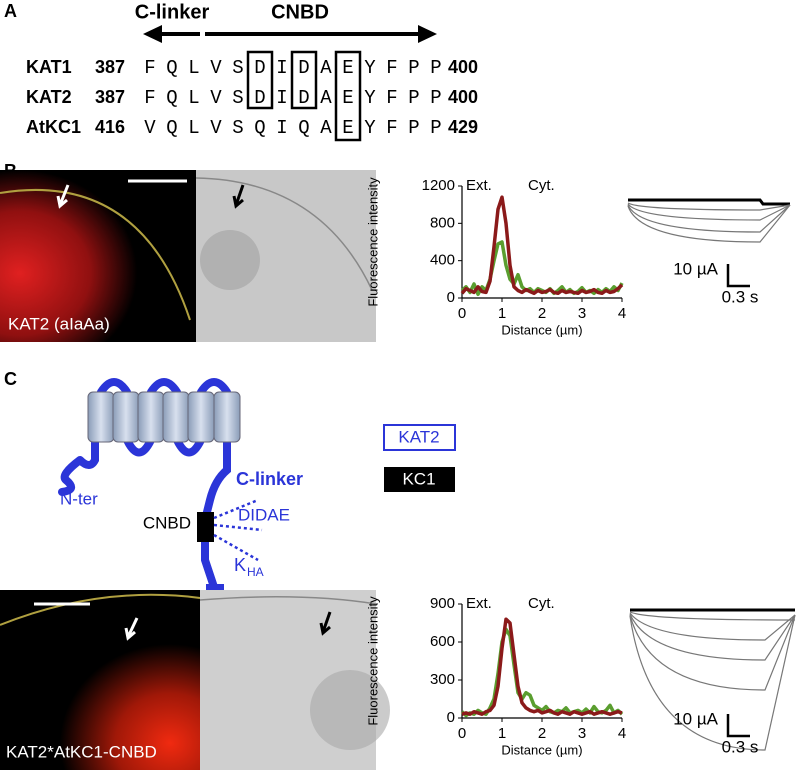 This screenshot has width=797, height=775. What do you see at coordinates (172, 12) in the screenshot?
I see `arrow-label: C-linker` at bounding box center [172, 12].